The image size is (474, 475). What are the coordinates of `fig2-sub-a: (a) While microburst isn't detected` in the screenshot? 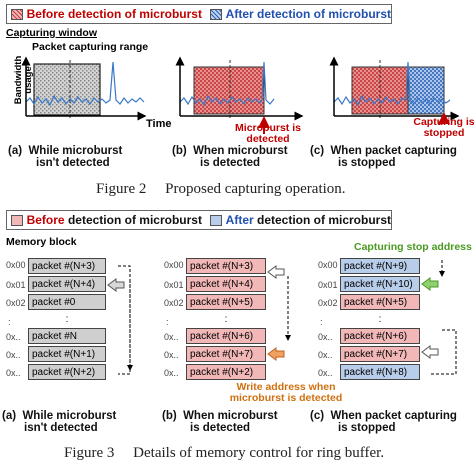 It's located at (65, 157).